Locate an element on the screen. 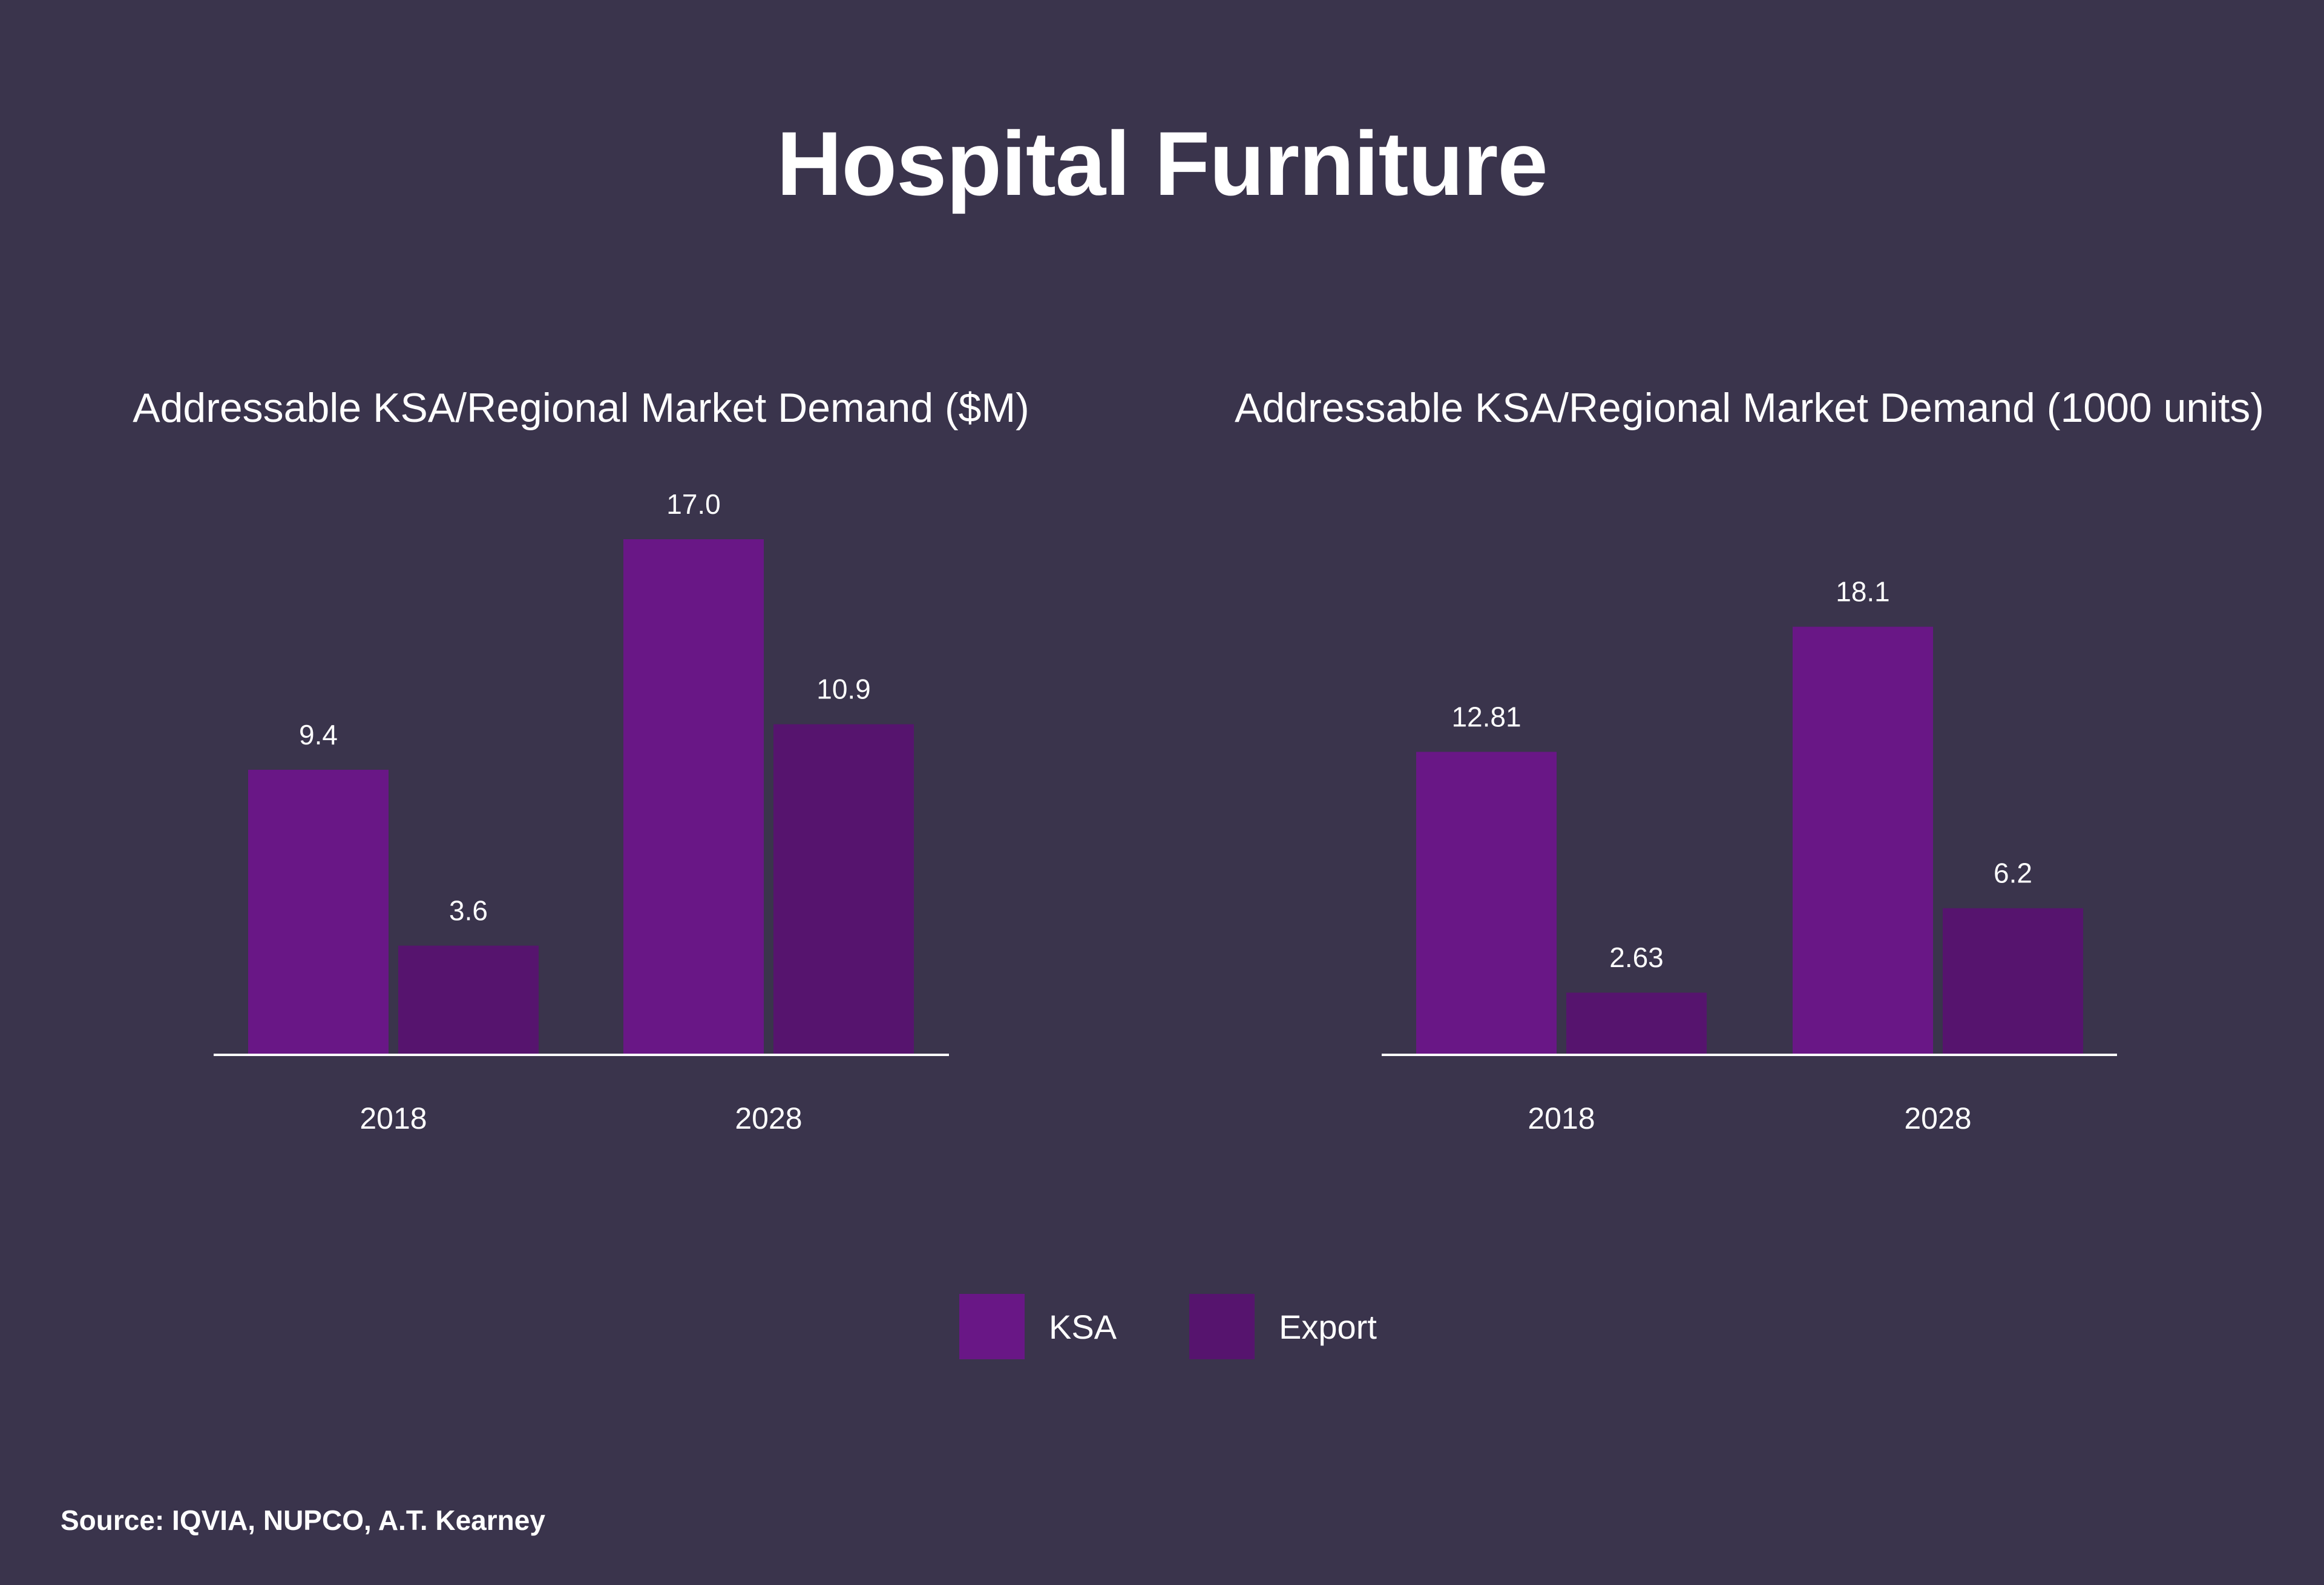 This screenshot has width=2324, height=1585. x-tick-2028-chart2: 2028 is located at coordinates (1937, 1118).